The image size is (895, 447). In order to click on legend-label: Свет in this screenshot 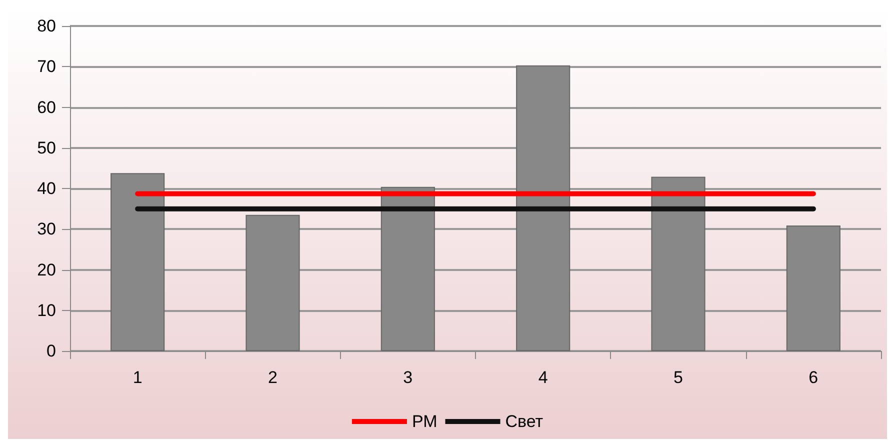, I will do `click(524, 421)`.